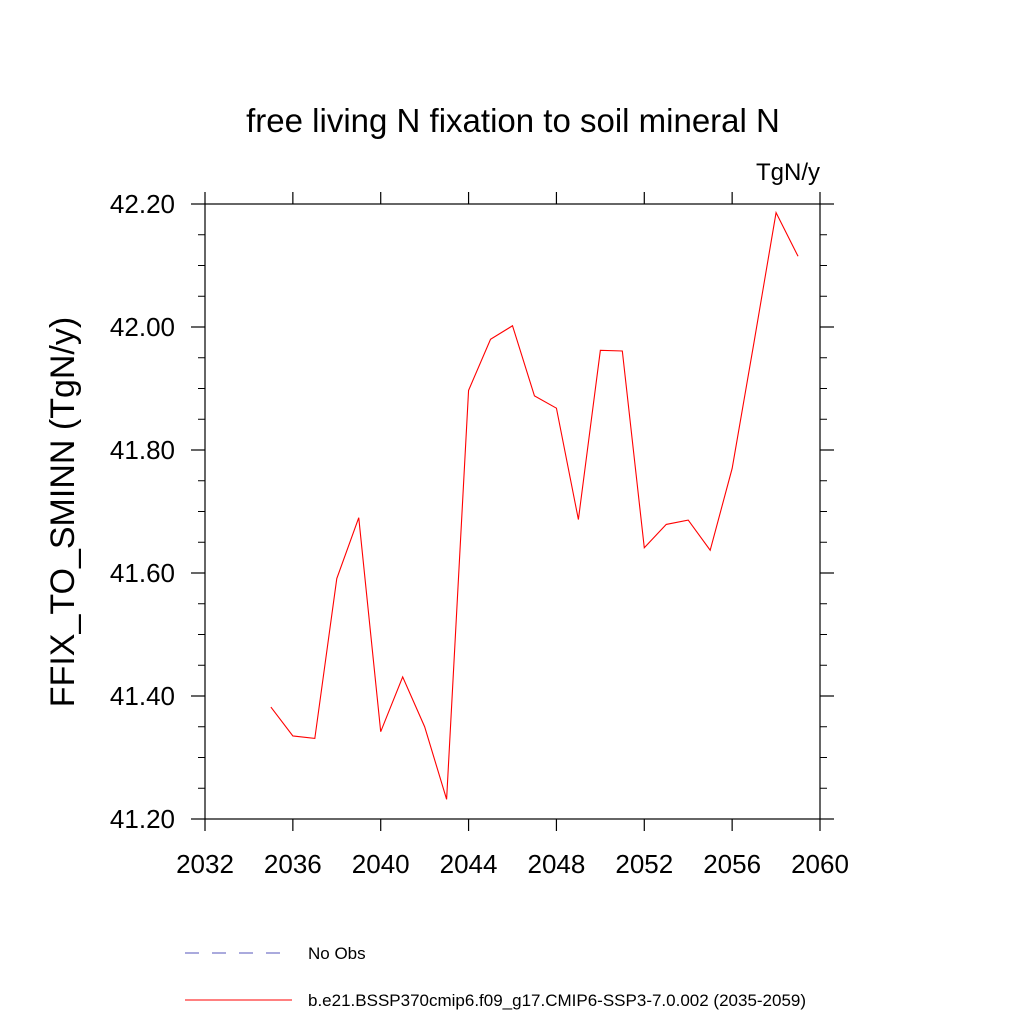  Describe the element at coordinates (142, 511) in the screenshot. I see `y-tick-labels: 41.20 41.40 41.60 41.80 42.00 42.20` at that location.